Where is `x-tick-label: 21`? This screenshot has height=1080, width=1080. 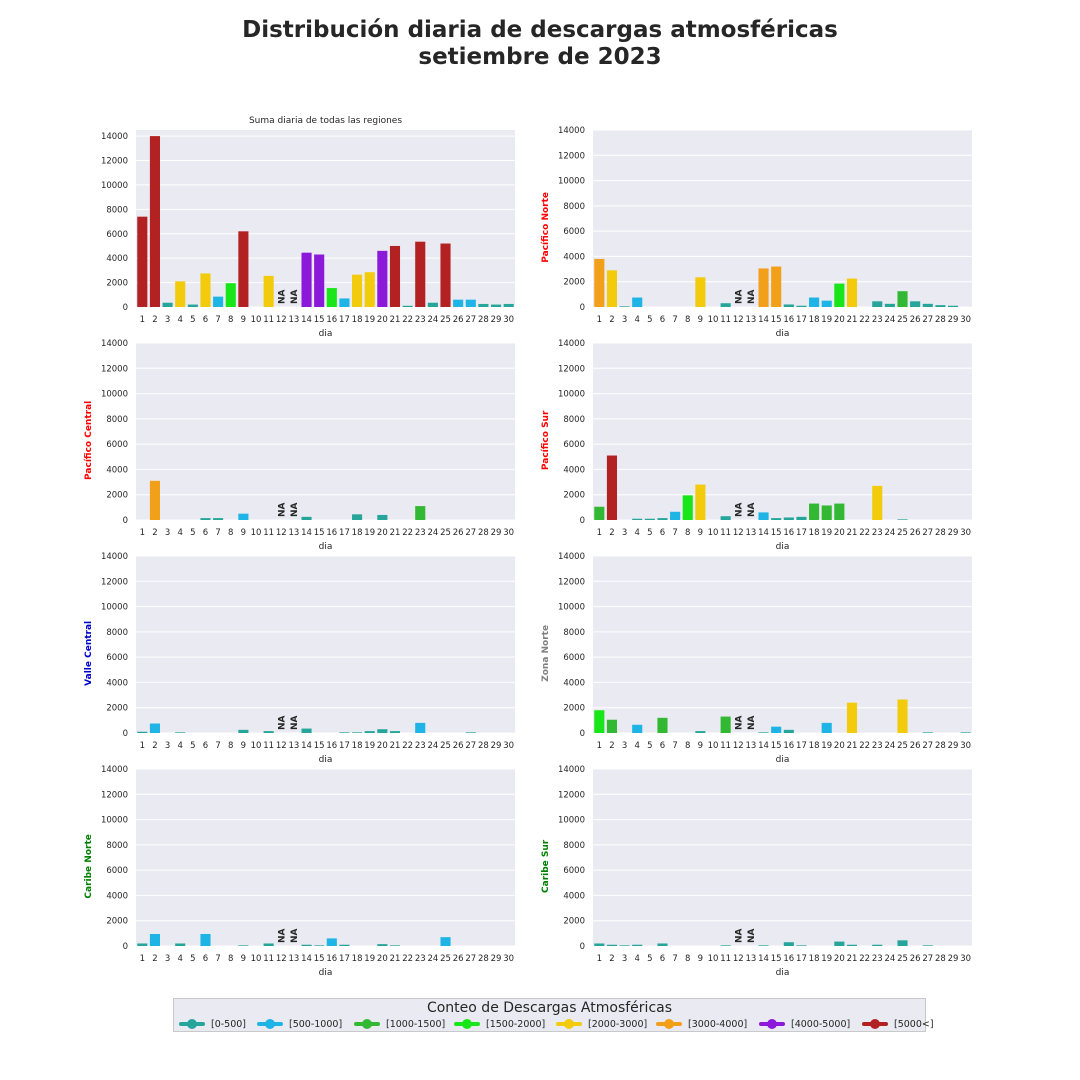
x-tick-label: 21 is located at coordinates (395, 533).